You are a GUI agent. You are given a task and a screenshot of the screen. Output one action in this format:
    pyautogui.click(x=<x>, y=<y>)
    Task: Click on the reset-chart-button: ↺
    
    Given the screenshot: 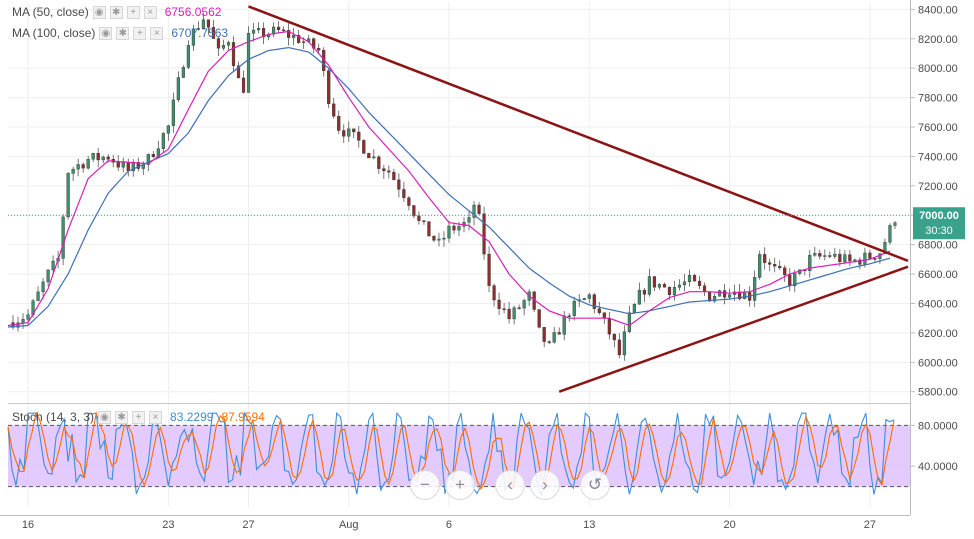 What is the action you would take?
    pyautogui.click(x=595, y=485)
    